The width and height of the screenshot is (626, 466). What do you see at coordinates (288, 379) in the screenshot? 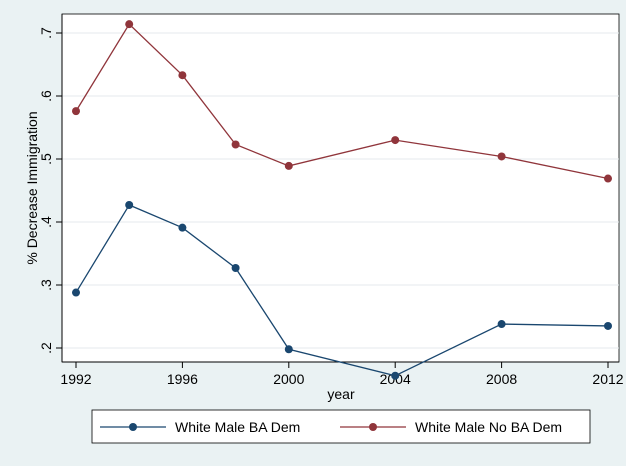
I see `x-tick-label: 2000` at bounding box center [288, 379].